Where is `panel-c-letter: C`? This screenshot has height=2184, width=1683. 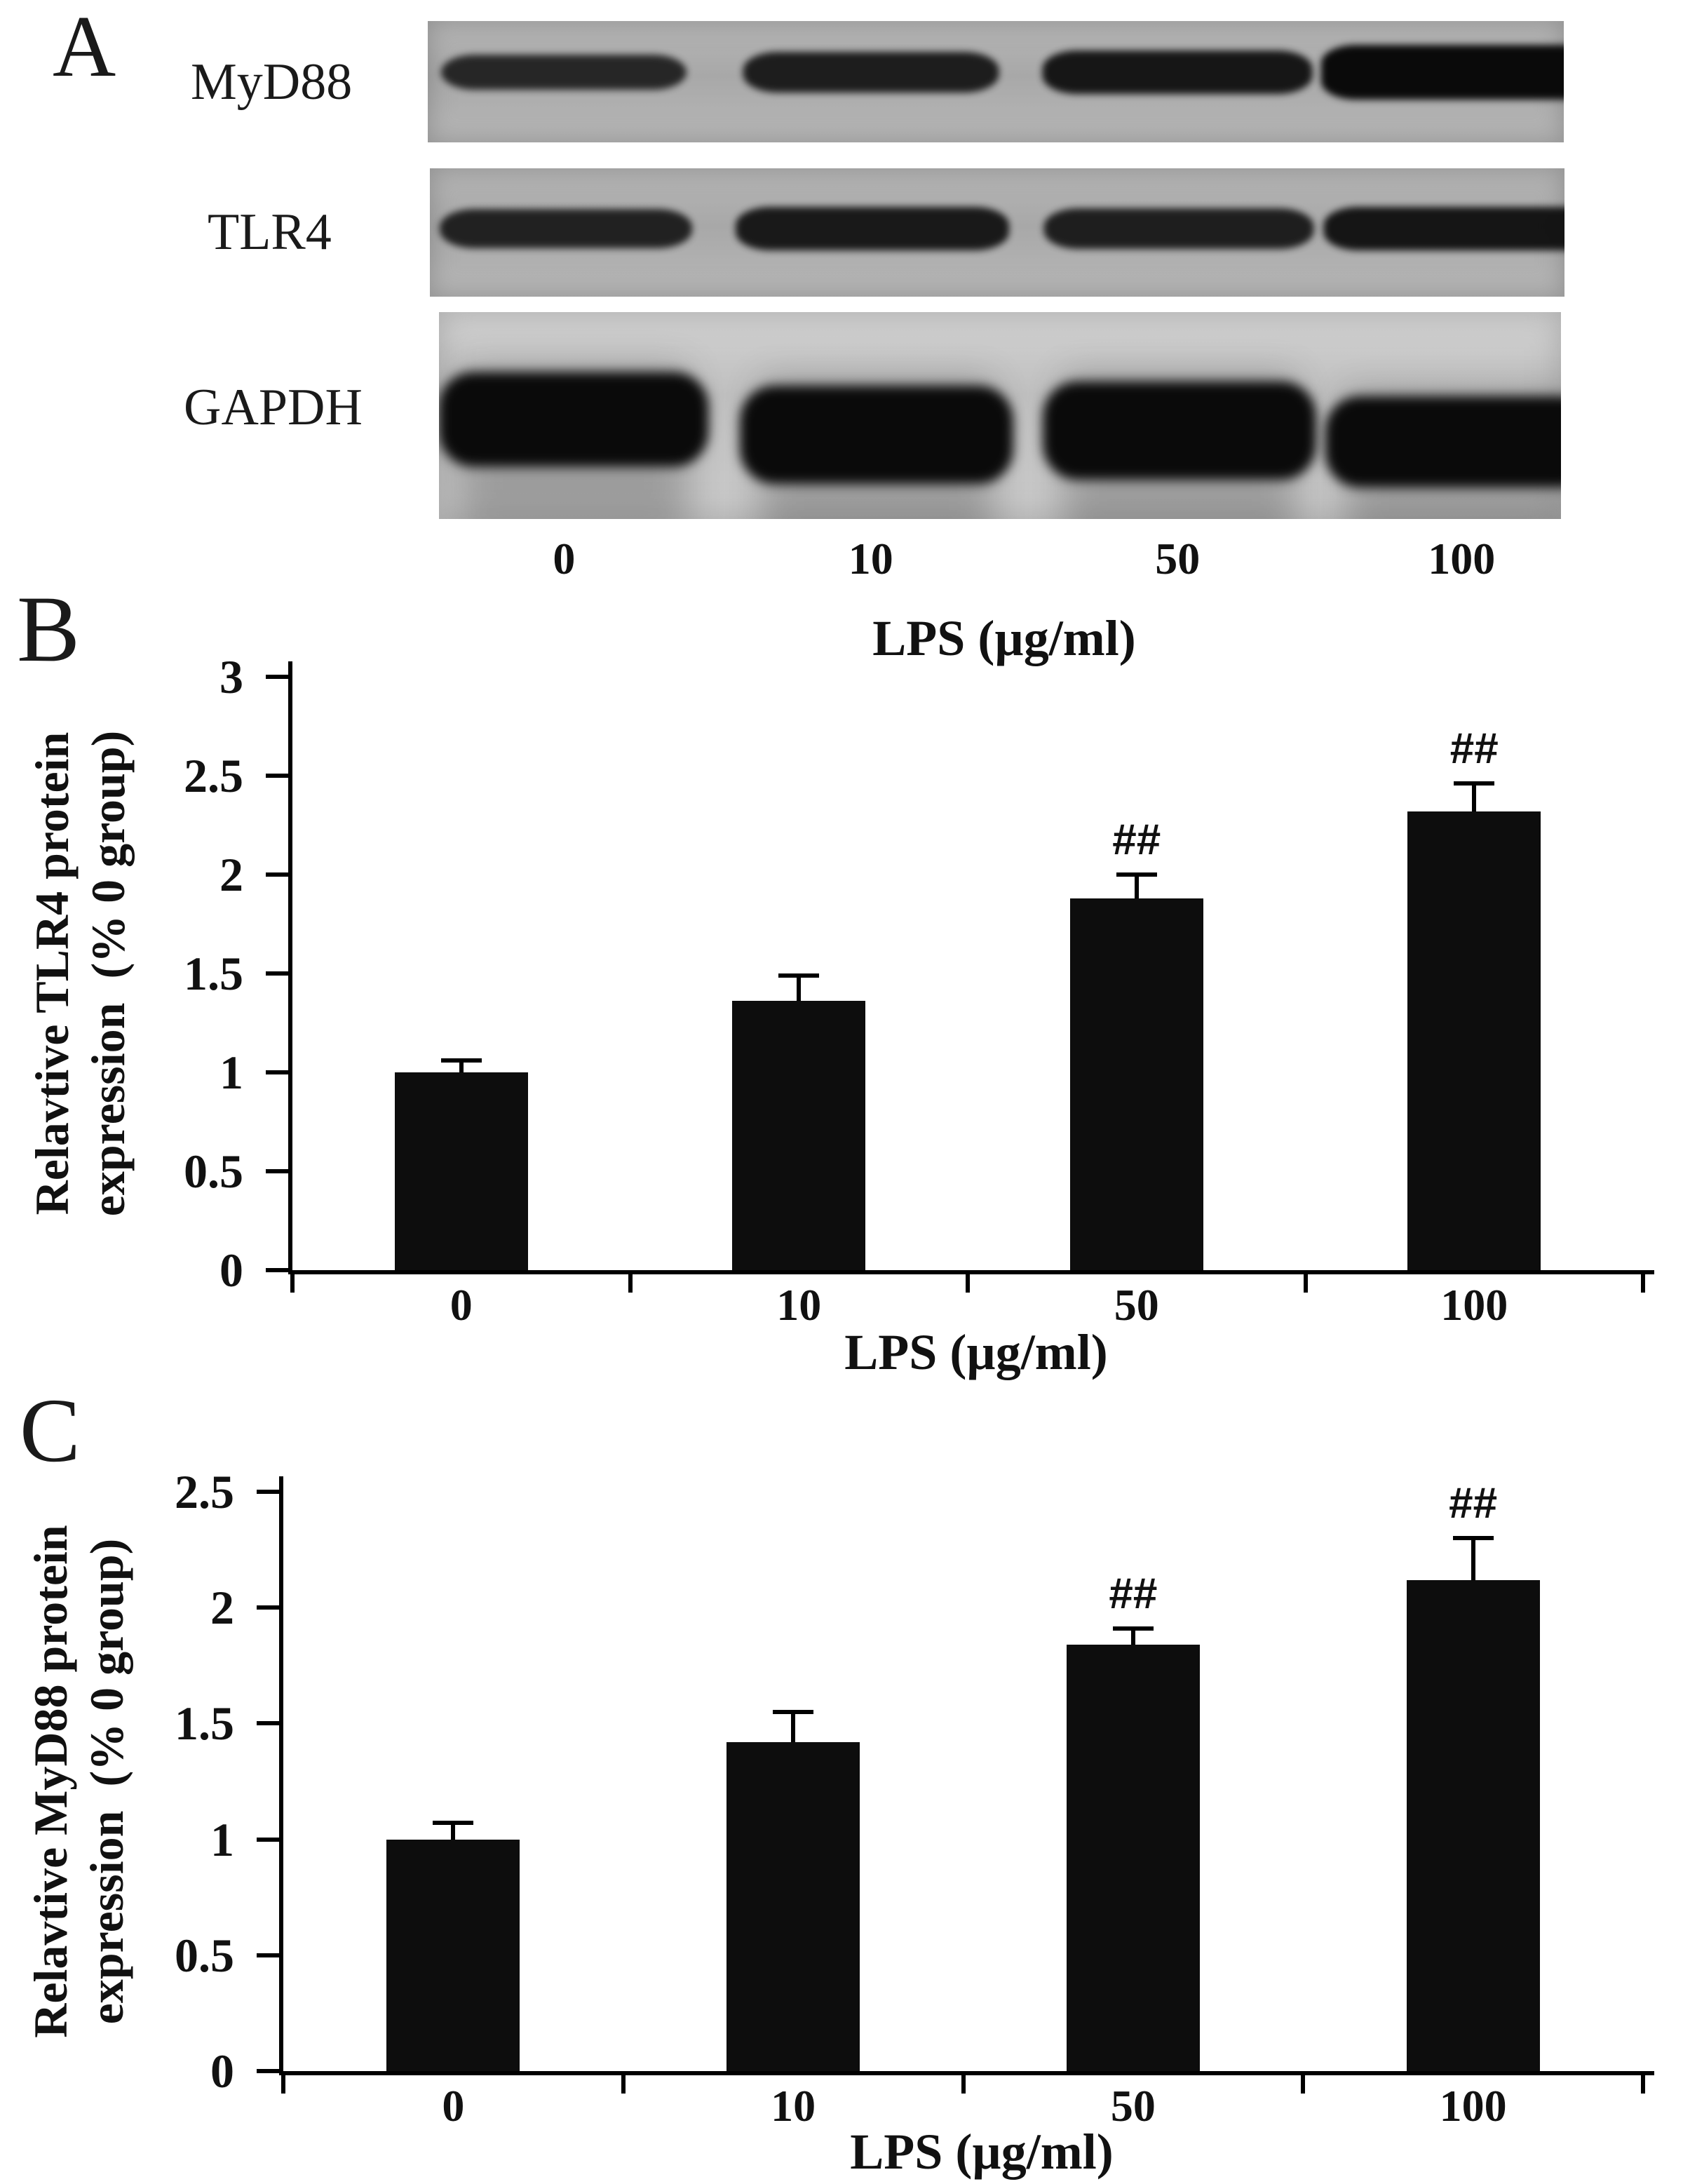 panel-c-letter: C is located at coordinates (51, 1430).